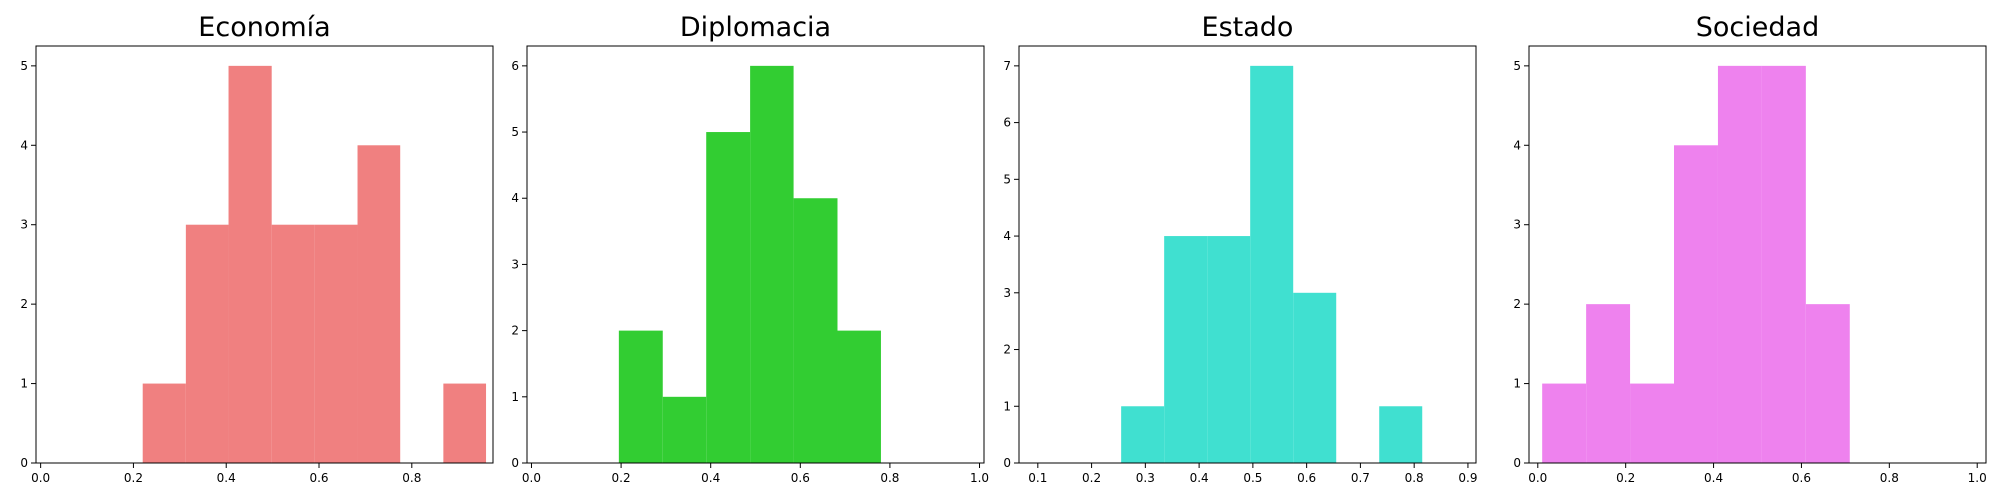 This screenshot has height=500, width=2000. I want to click on x-tick-label: 0.3, so click(1145, 478).